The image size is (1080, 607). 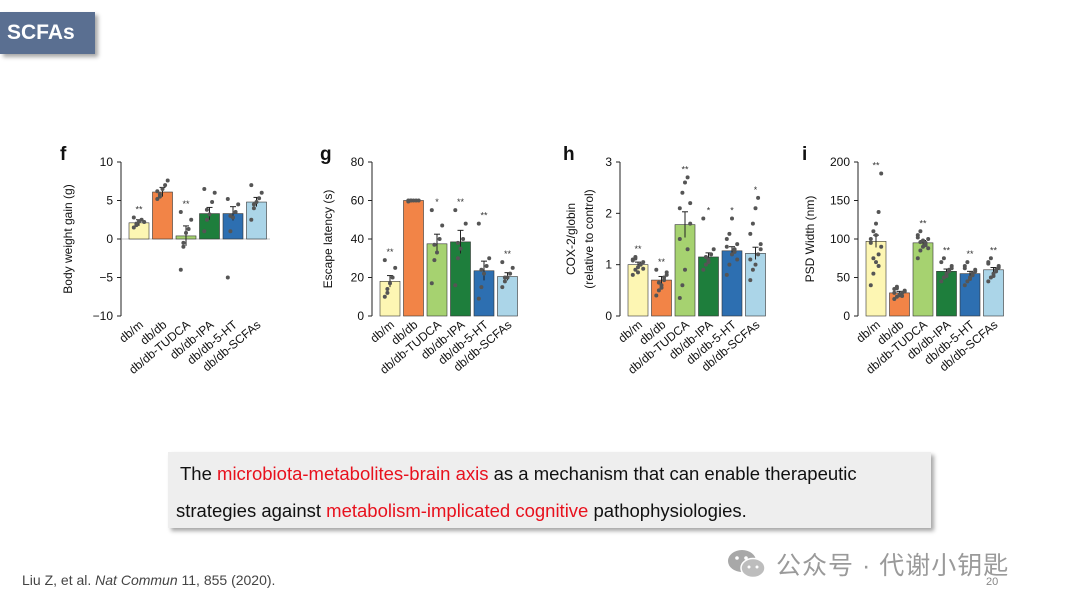 I want to click on y-axis-title: PSD Width (nm), so click(x=810, y=239).